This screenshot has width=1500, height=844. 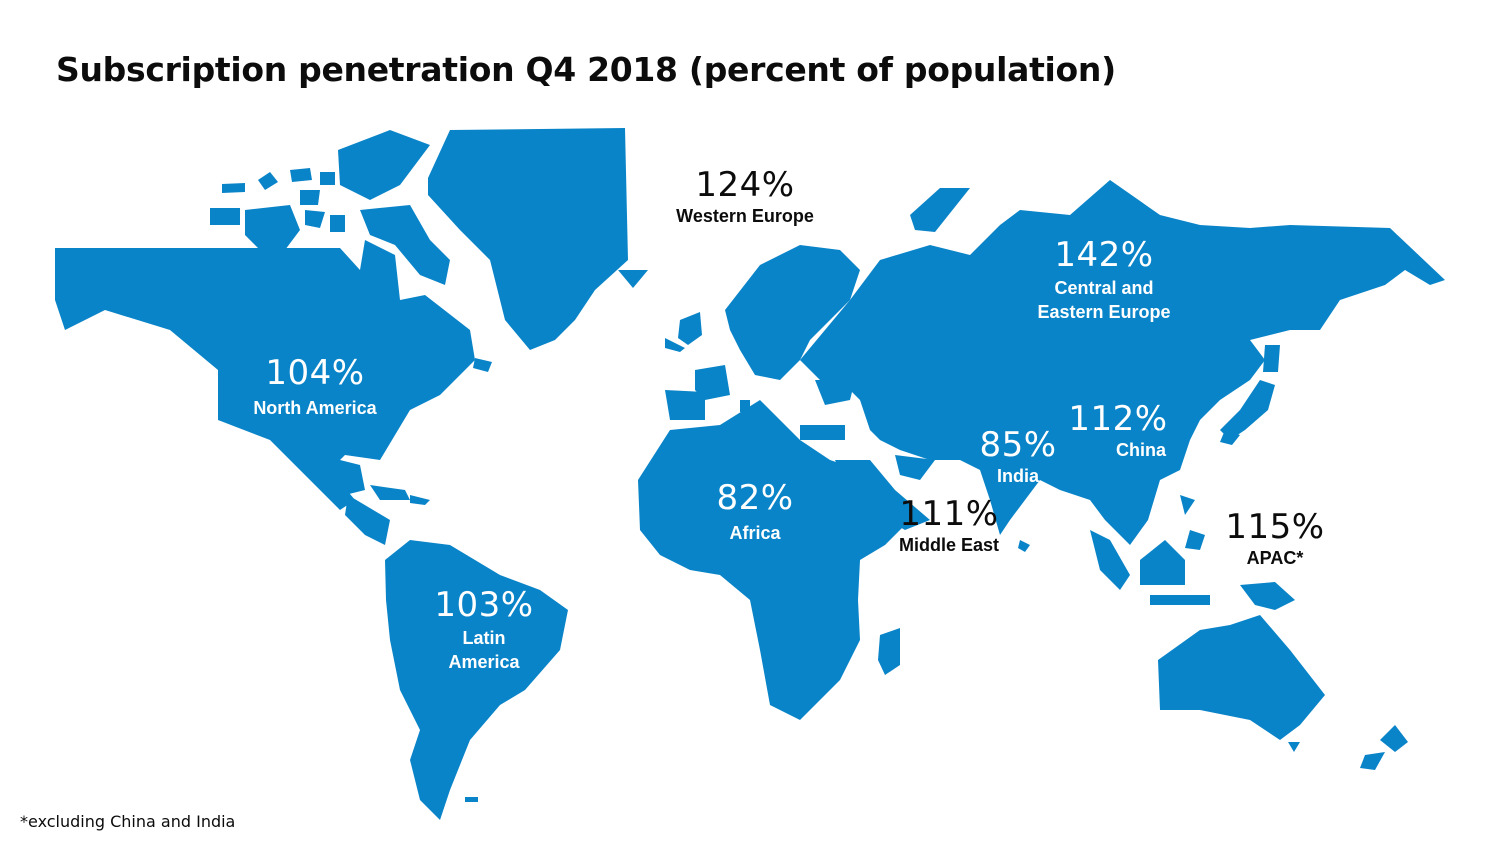 What do you see at coordinates (1104, 311) in the screenshot?
I see `central-eastern-europe-name-line2: Eastern Europe` at bounding box center [1104, 311].